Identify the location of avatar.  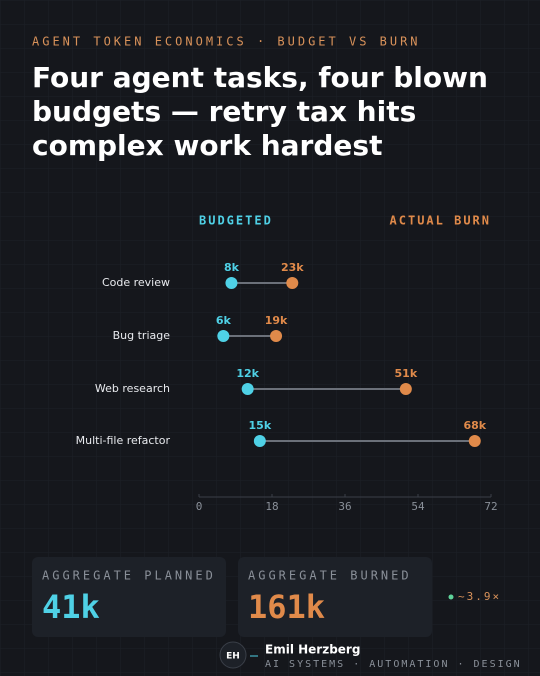
(233, 655).